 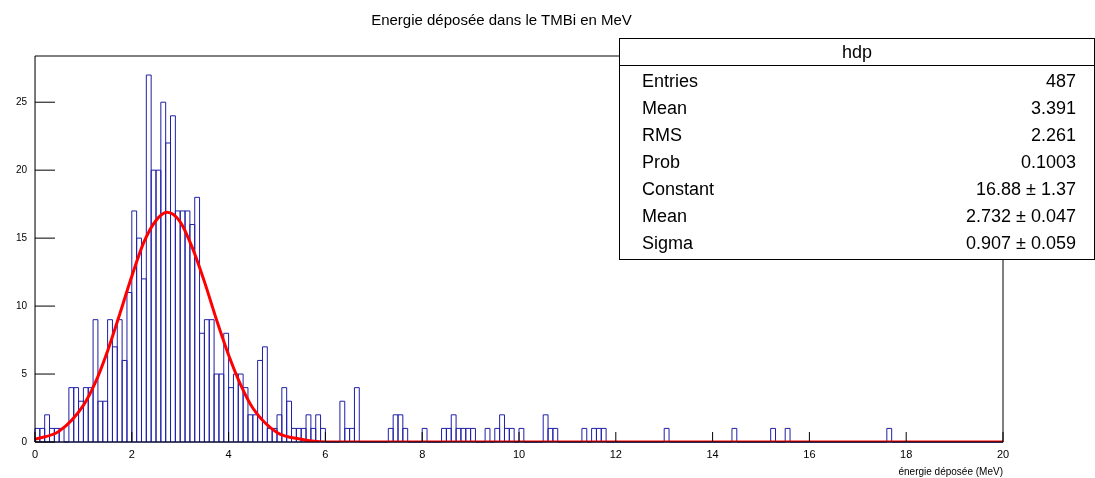 What do you see at coordinates (809, 453) in the screenshot?
I see `x-tick-label: 16` at bounding box center [809, 453].